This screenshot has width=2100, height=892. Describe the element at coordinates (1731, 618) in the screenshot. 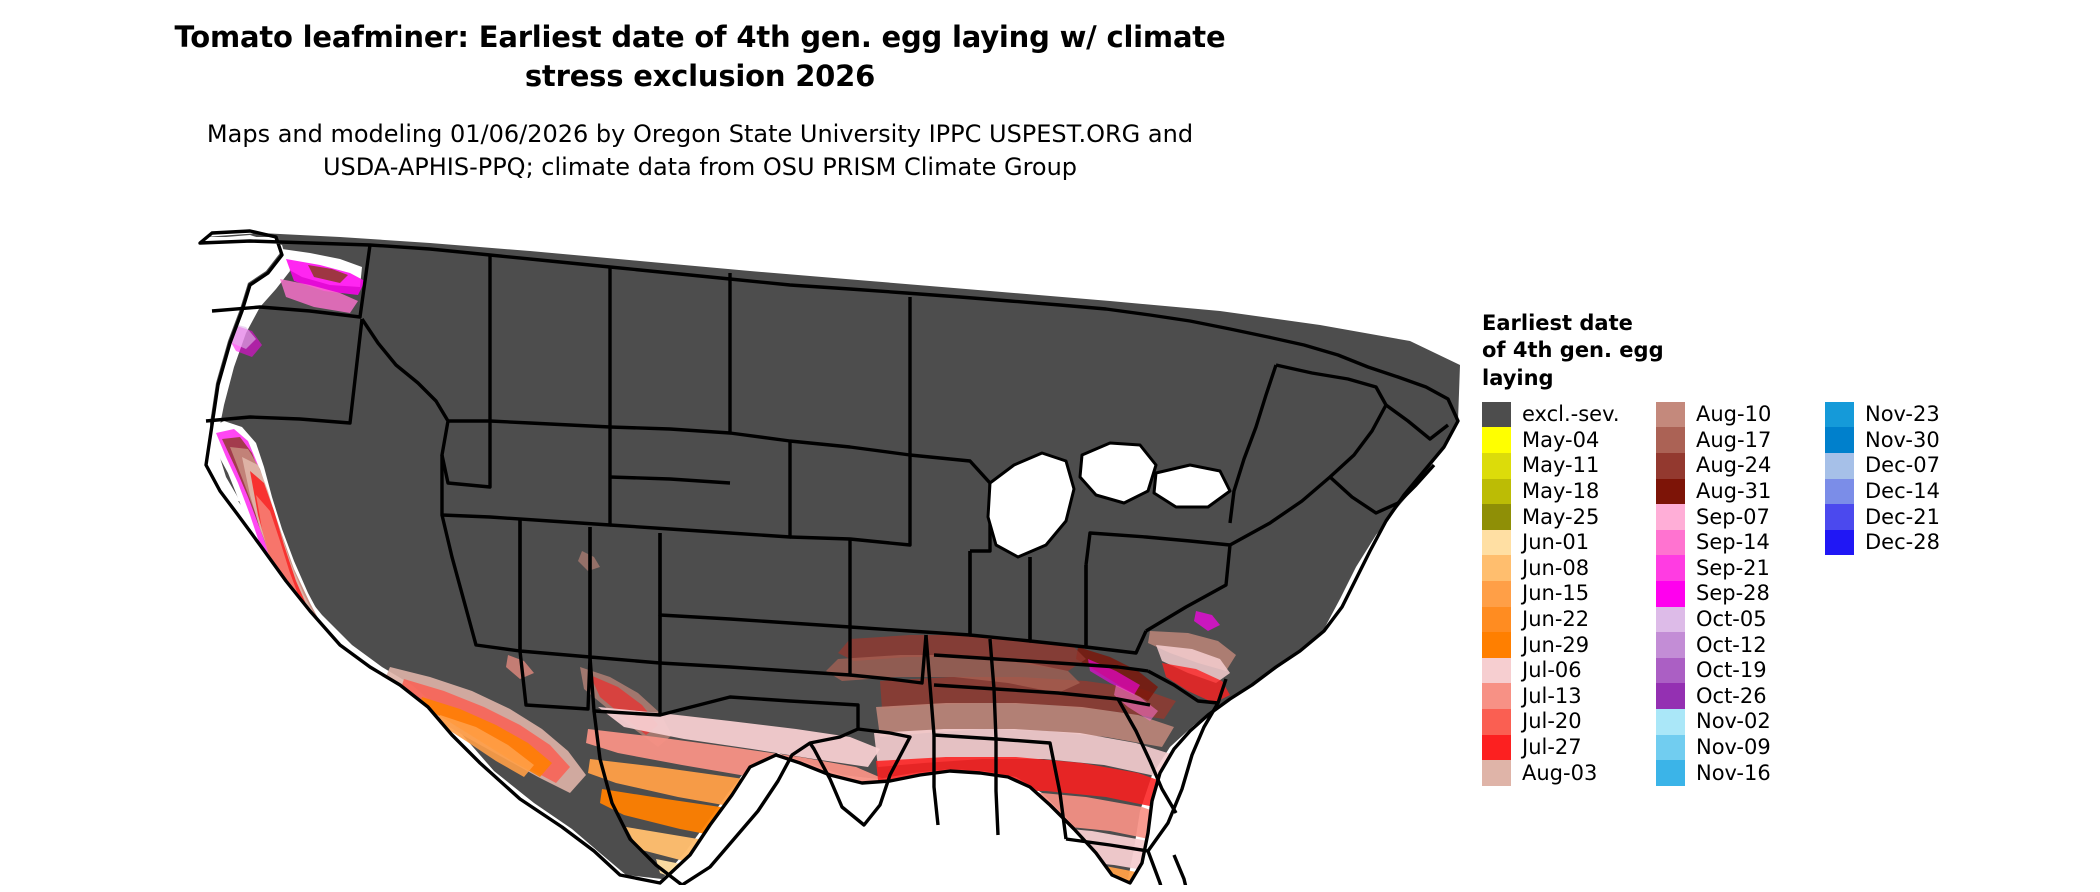

I see `legend-label: Oct-05` at that location.